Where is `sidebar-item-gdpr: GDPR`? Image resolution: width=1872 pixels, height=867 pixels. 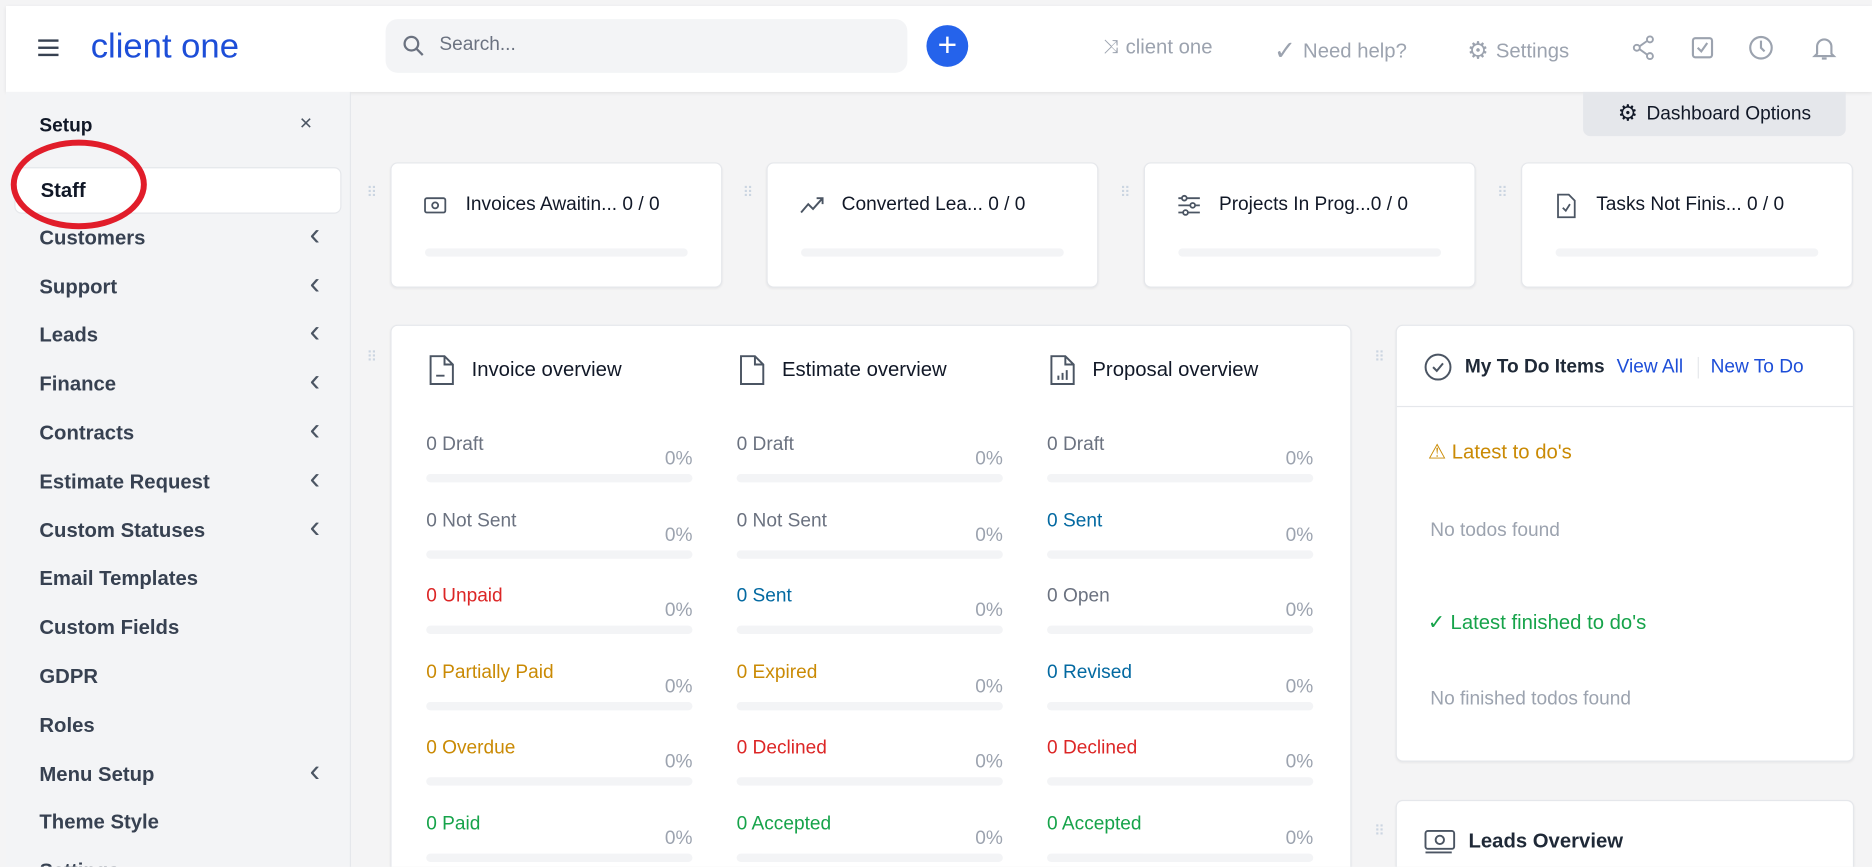
sidebar-item-gdpr: GDPR is located at coordinates (176, 676).